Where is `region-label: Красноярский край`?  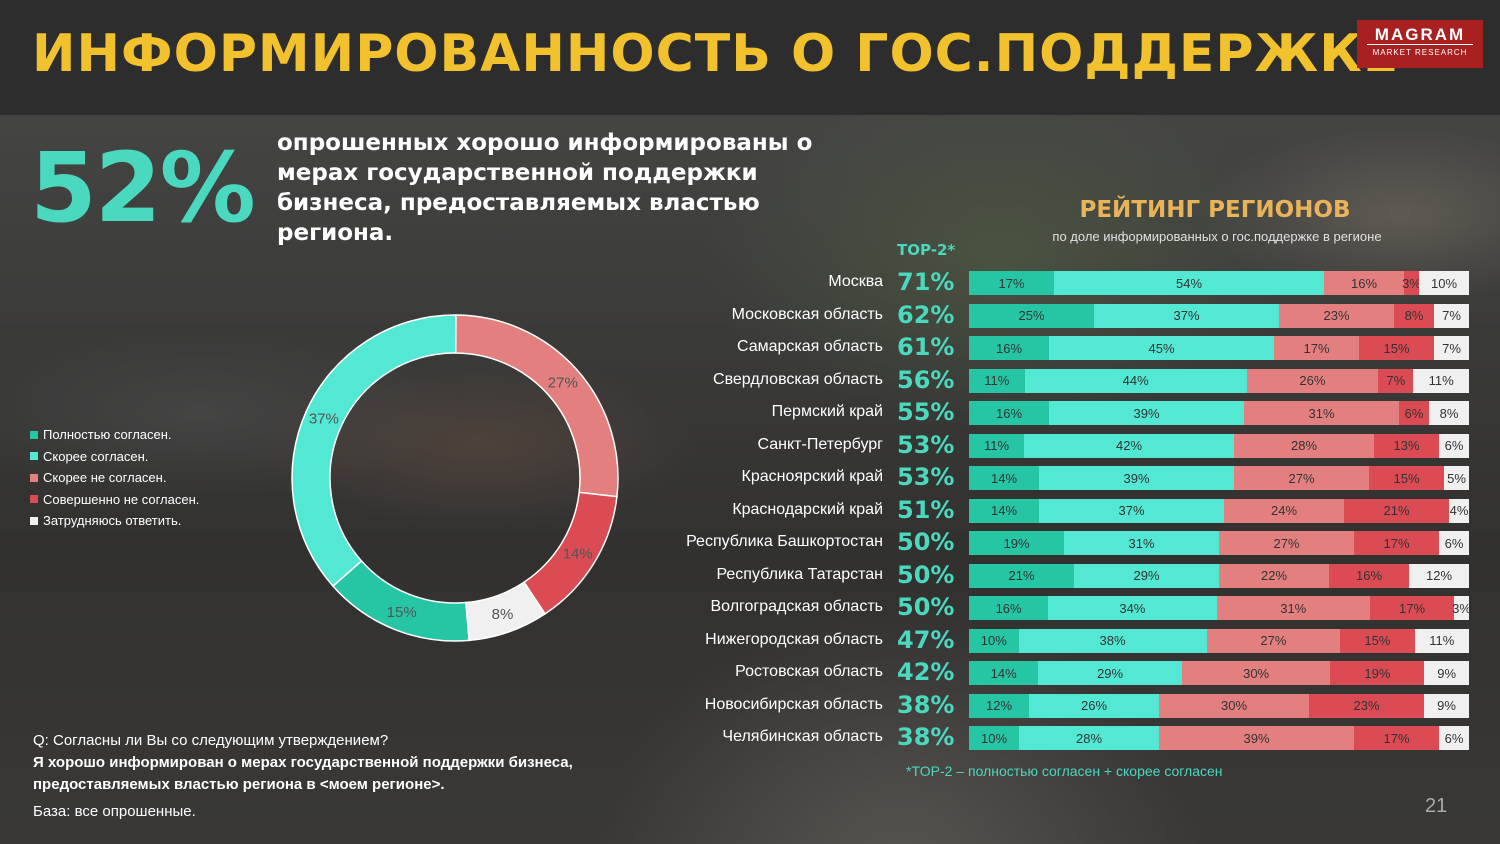 region-label: Красноярский край is located at coordinates (812, 476).